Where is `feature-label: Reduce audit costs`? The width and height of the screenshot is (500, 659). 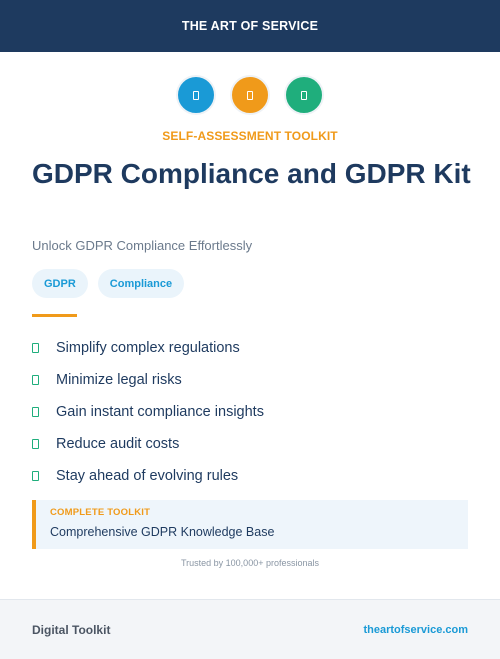 feature-label: Reduce audit costs is located at coordinates (118, 444).